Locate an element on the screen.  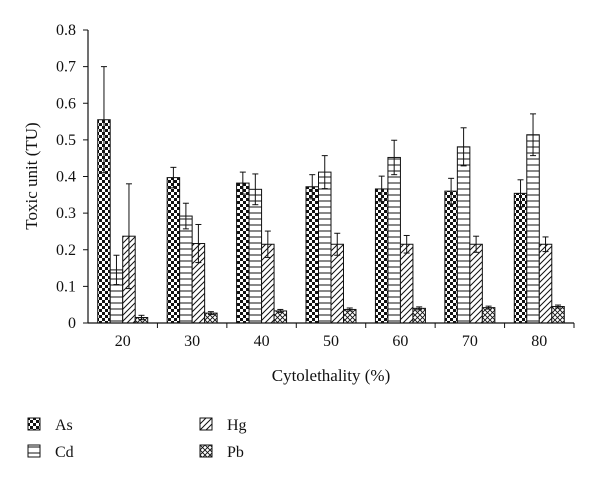
x-axis-title: Cytolethality (%) is located at coordinates (331, 375).